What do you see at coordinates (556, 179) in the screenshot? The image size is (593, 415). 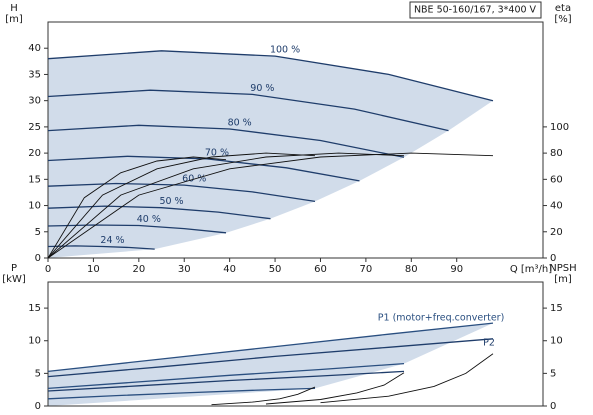 I see `y2-tick-label: 60` at bounding box center [556, 179].